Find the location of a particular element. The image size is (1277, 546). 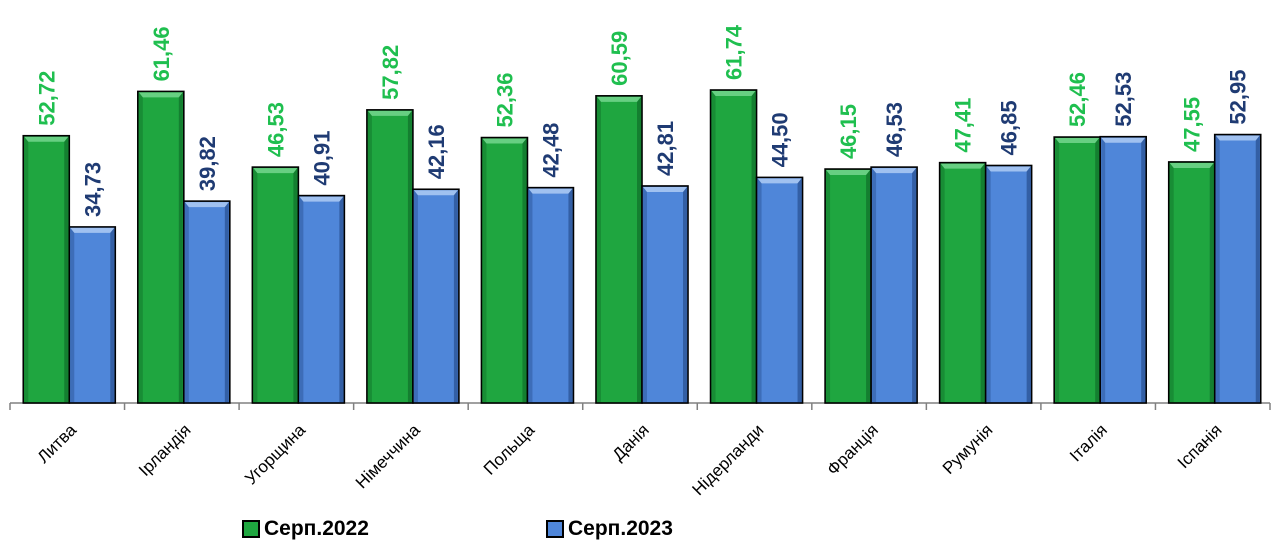

bar-серп-2022-румунія is located at coordinates (962, 282).